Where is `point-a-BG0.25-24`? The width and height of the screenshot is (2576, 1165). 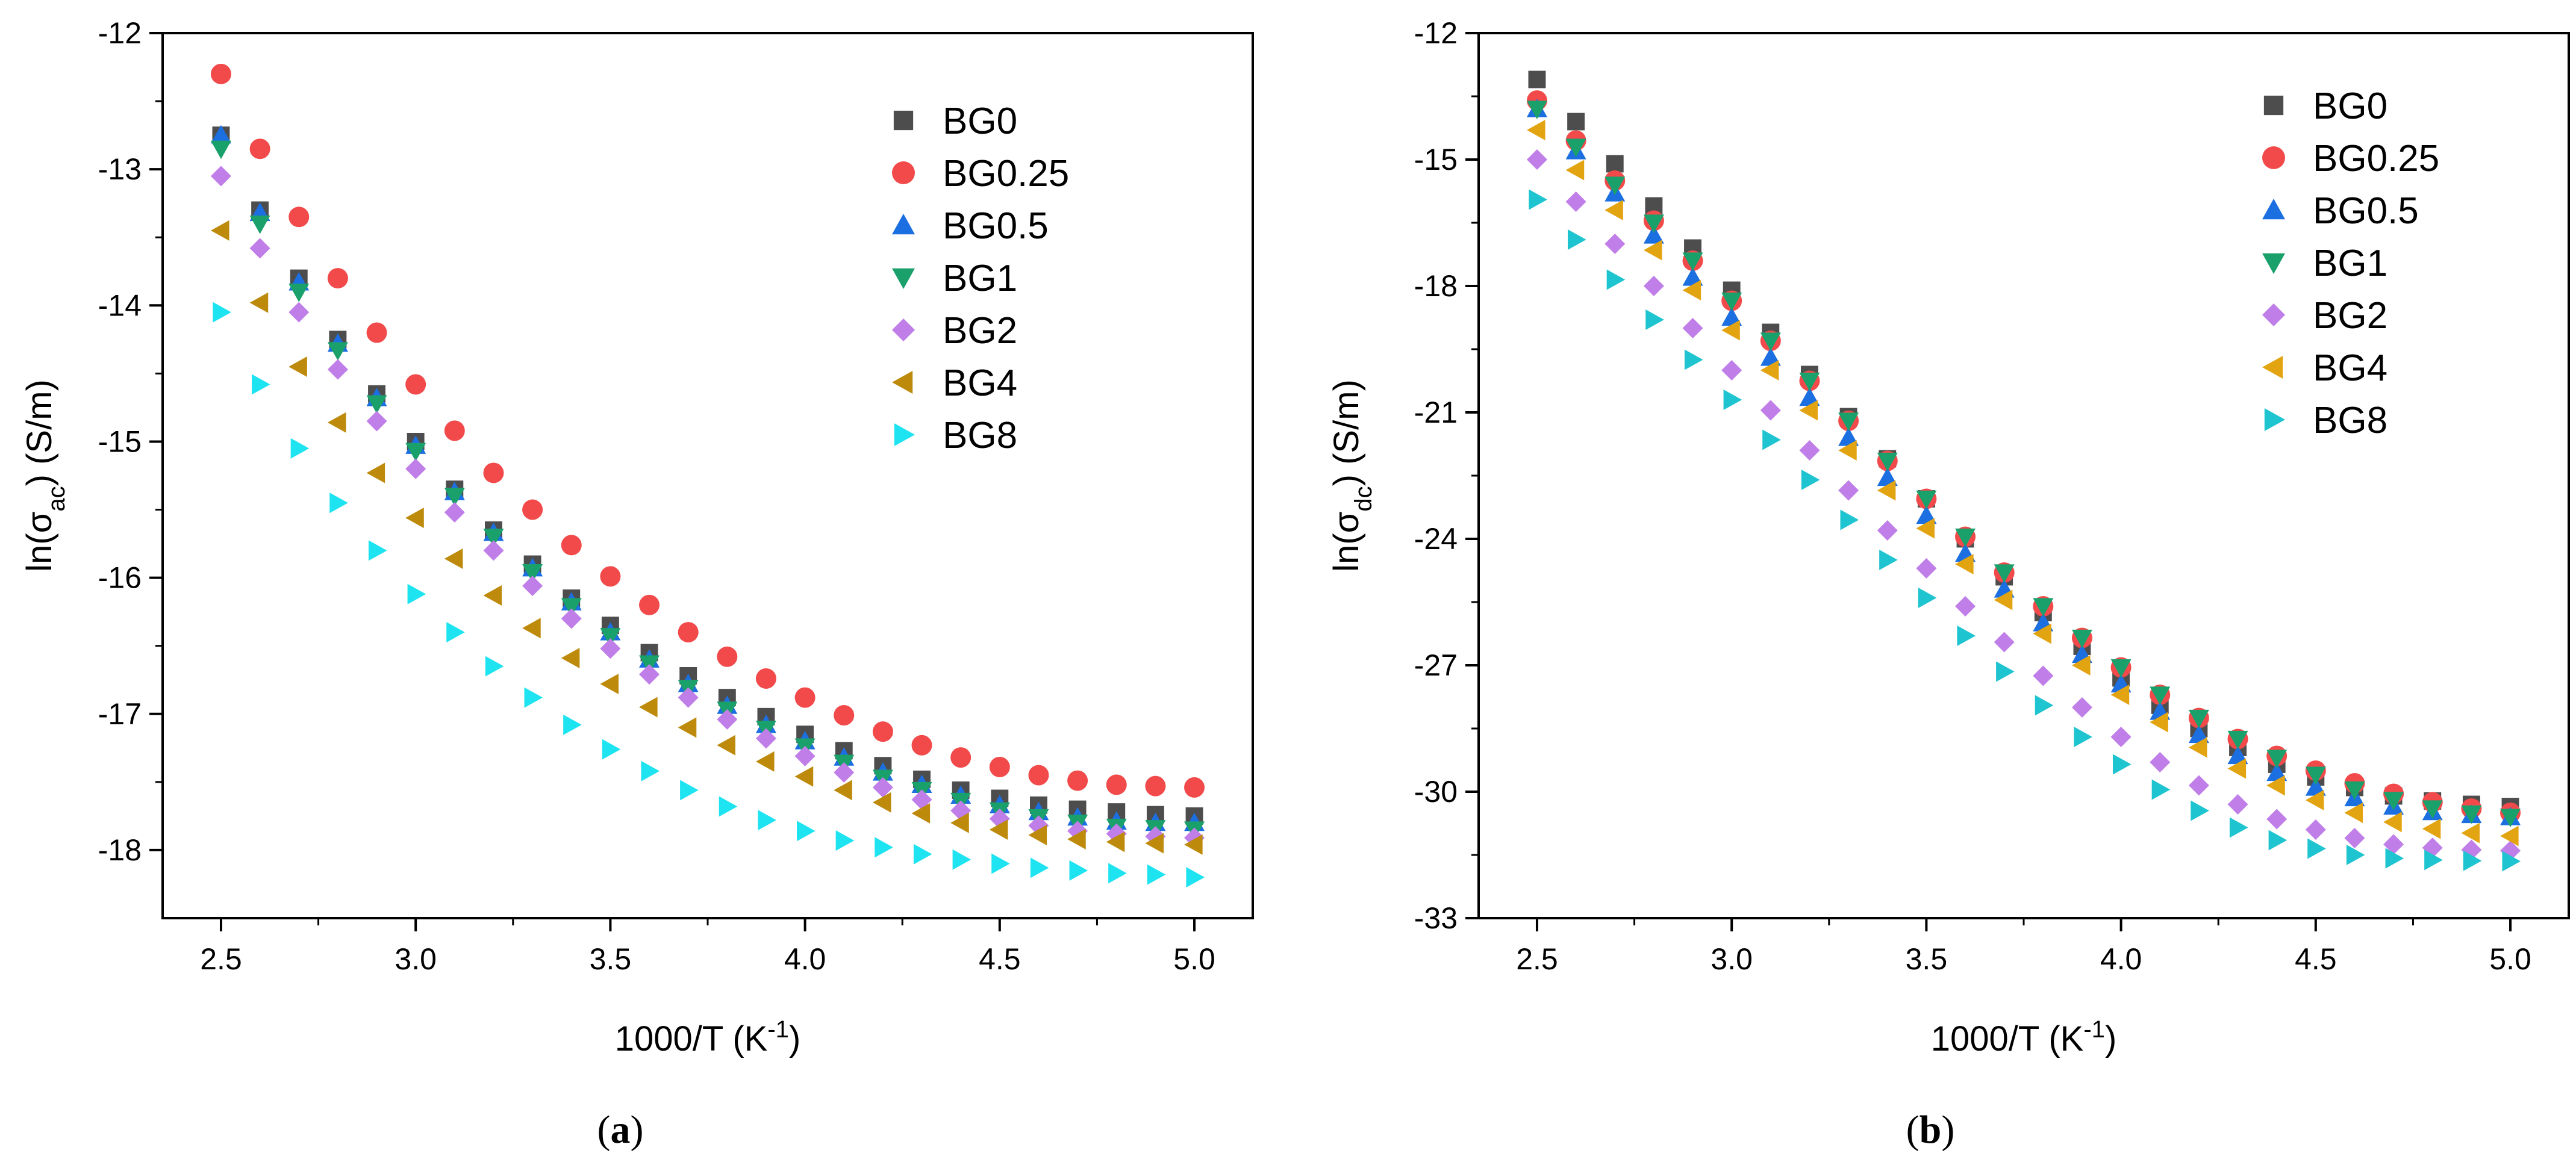
point-a-BG0.25-24 is located at coordinates (1155, 786).